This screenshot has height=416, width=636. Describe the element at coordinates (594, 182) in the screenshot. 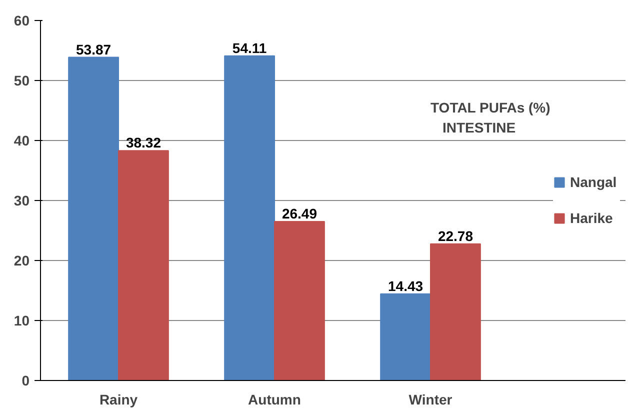

I see `legend-label: Nangal` at that location.